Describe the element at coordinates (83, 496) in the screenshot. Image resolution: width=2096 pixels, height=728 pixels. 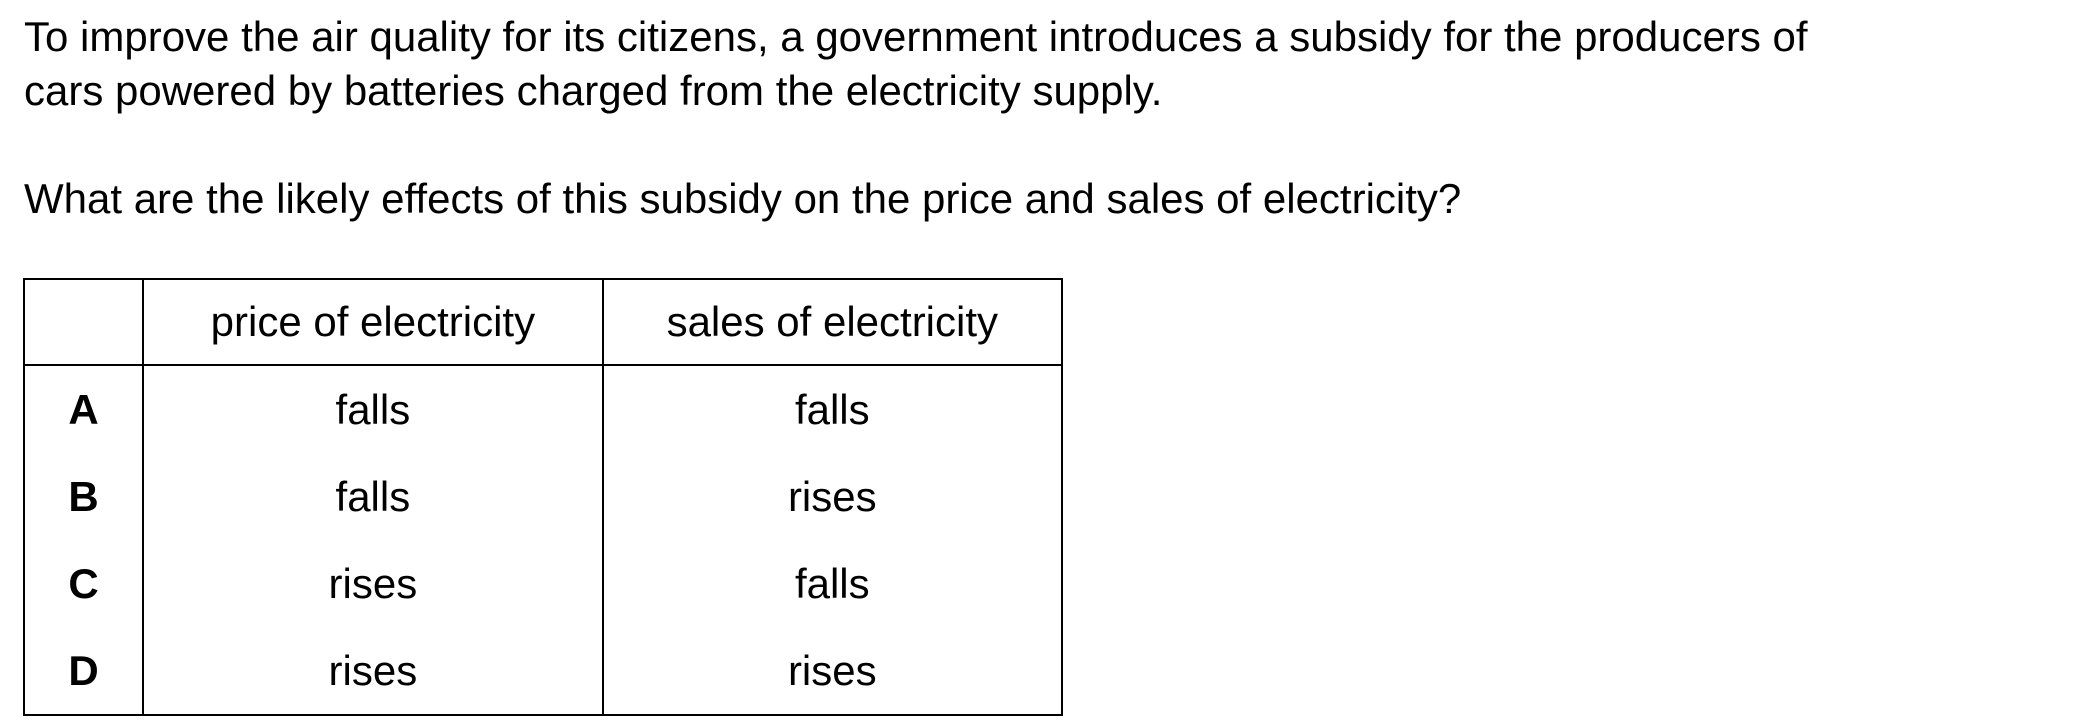
I see `option-key: B` at that location.